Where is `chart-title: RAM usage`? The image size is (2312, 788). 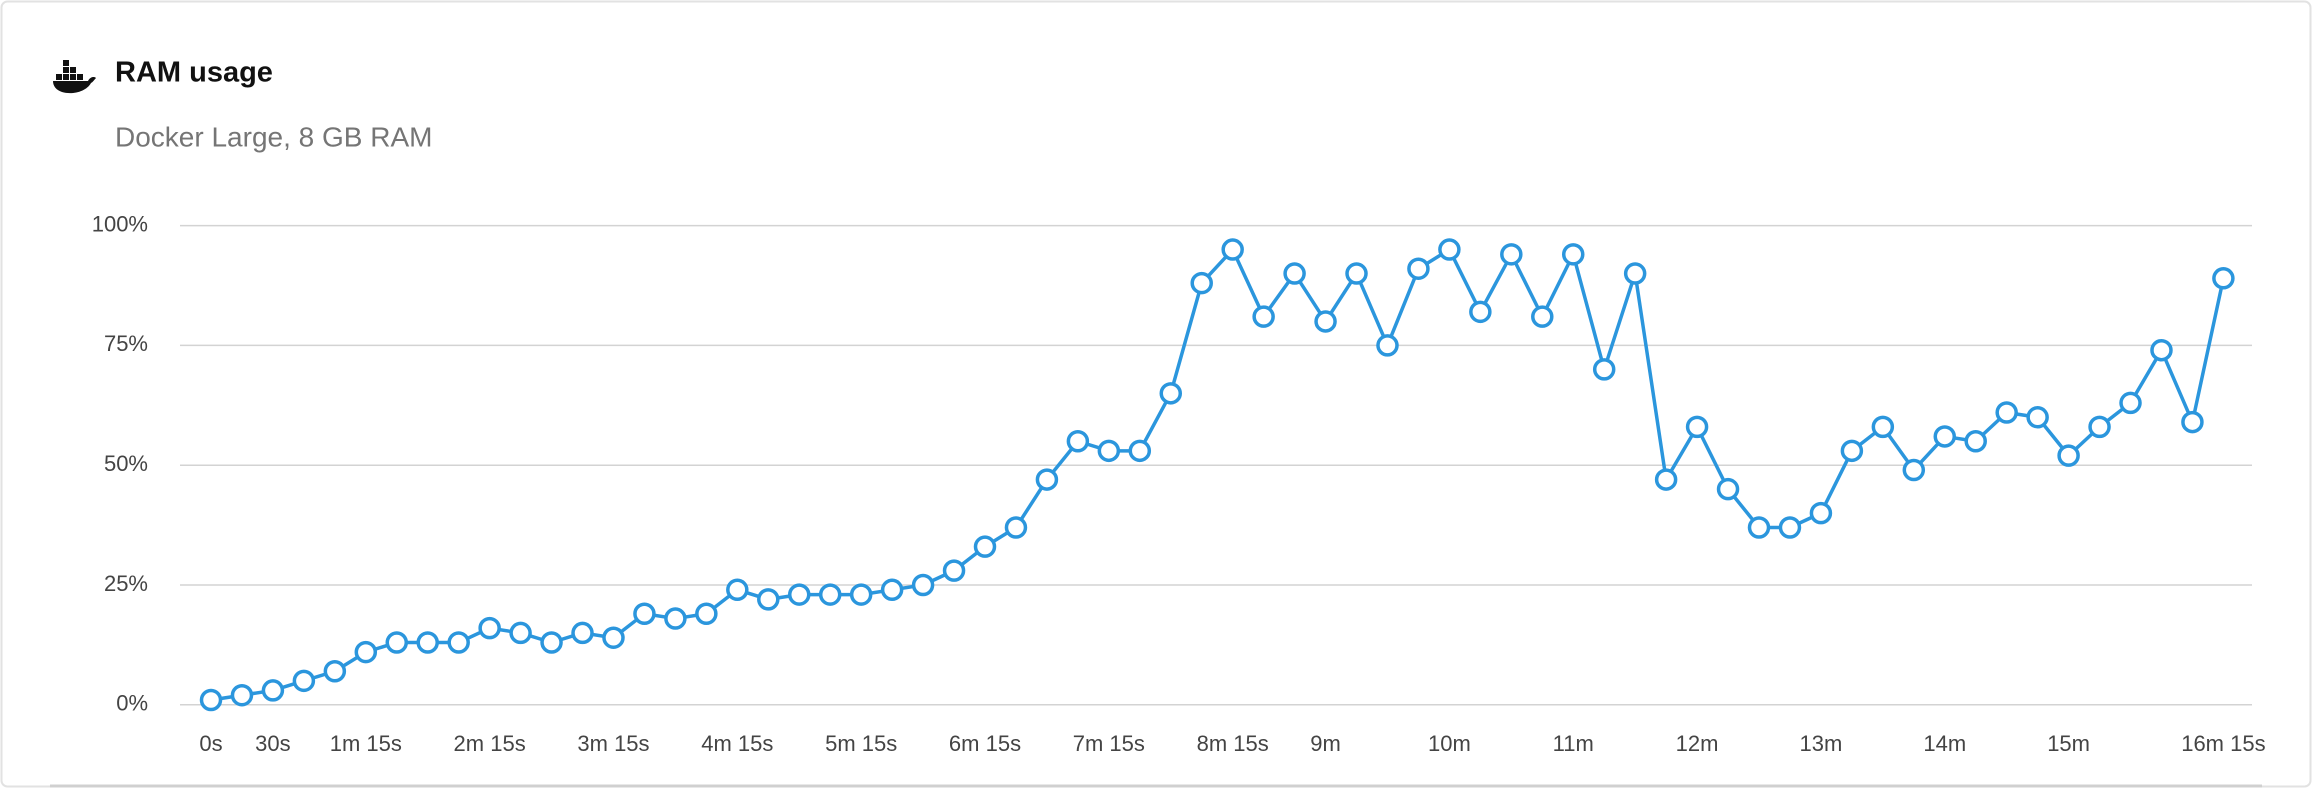 chart-title: RAM usage is located at coordinates (194, 73).